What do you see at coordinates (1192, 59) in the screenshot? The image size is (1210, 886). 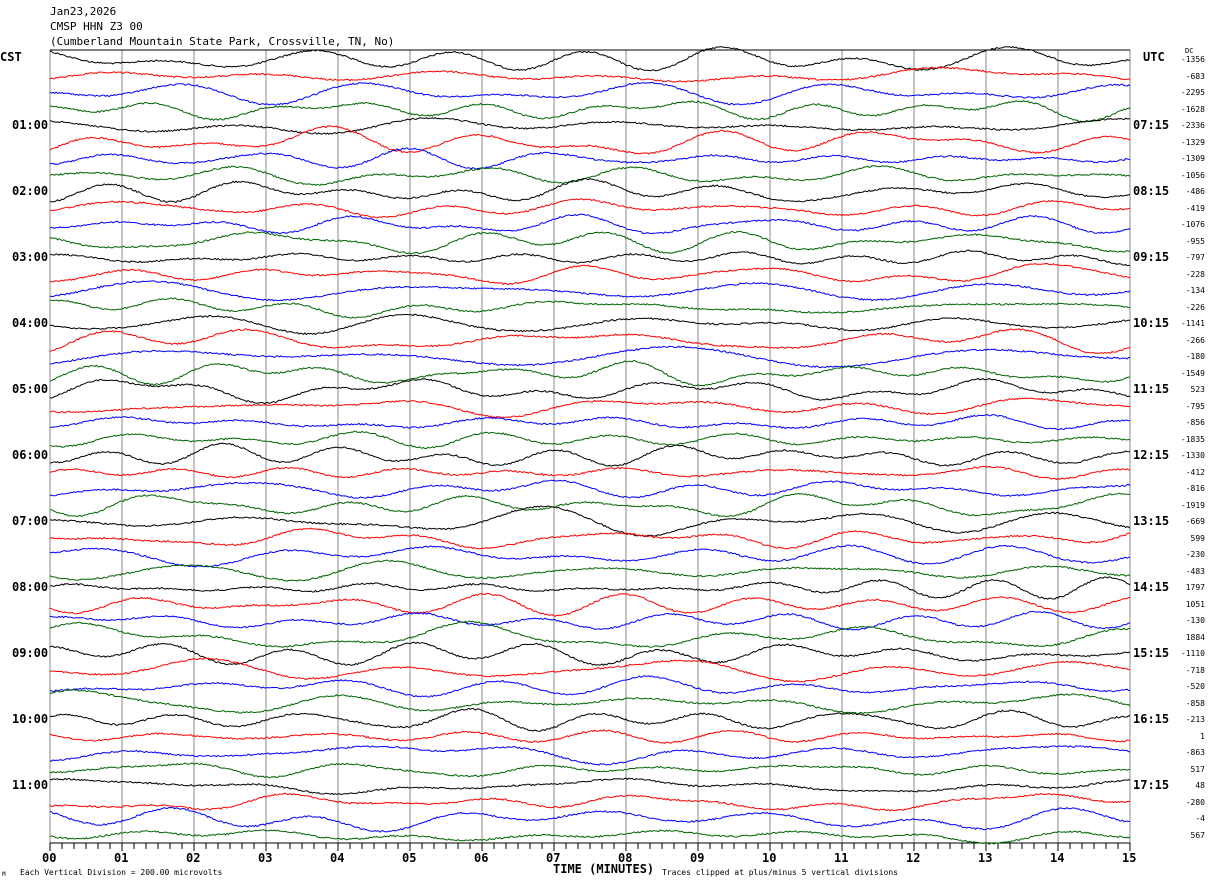 I see `dc-offset-label: -1356` at bounding box center [1192, 59].